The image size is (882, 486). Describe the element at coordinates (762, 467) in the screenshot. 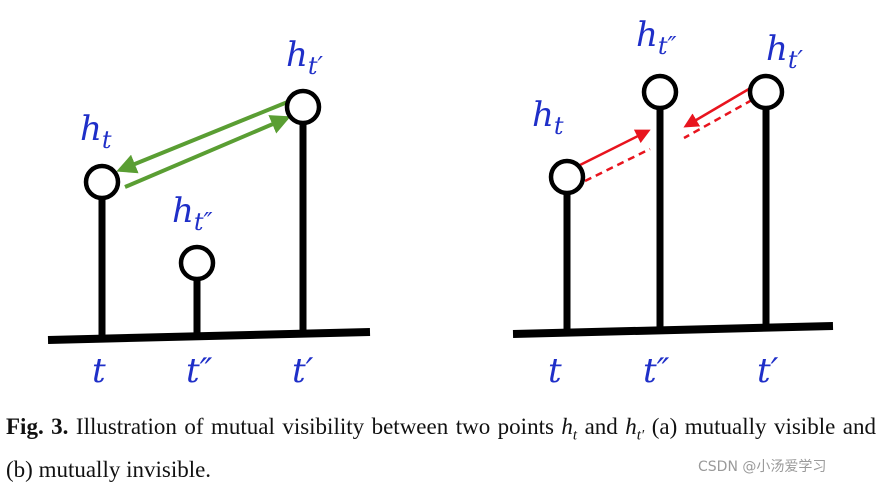

I see `watermark: CSDN @小汤爱学习` at that location.